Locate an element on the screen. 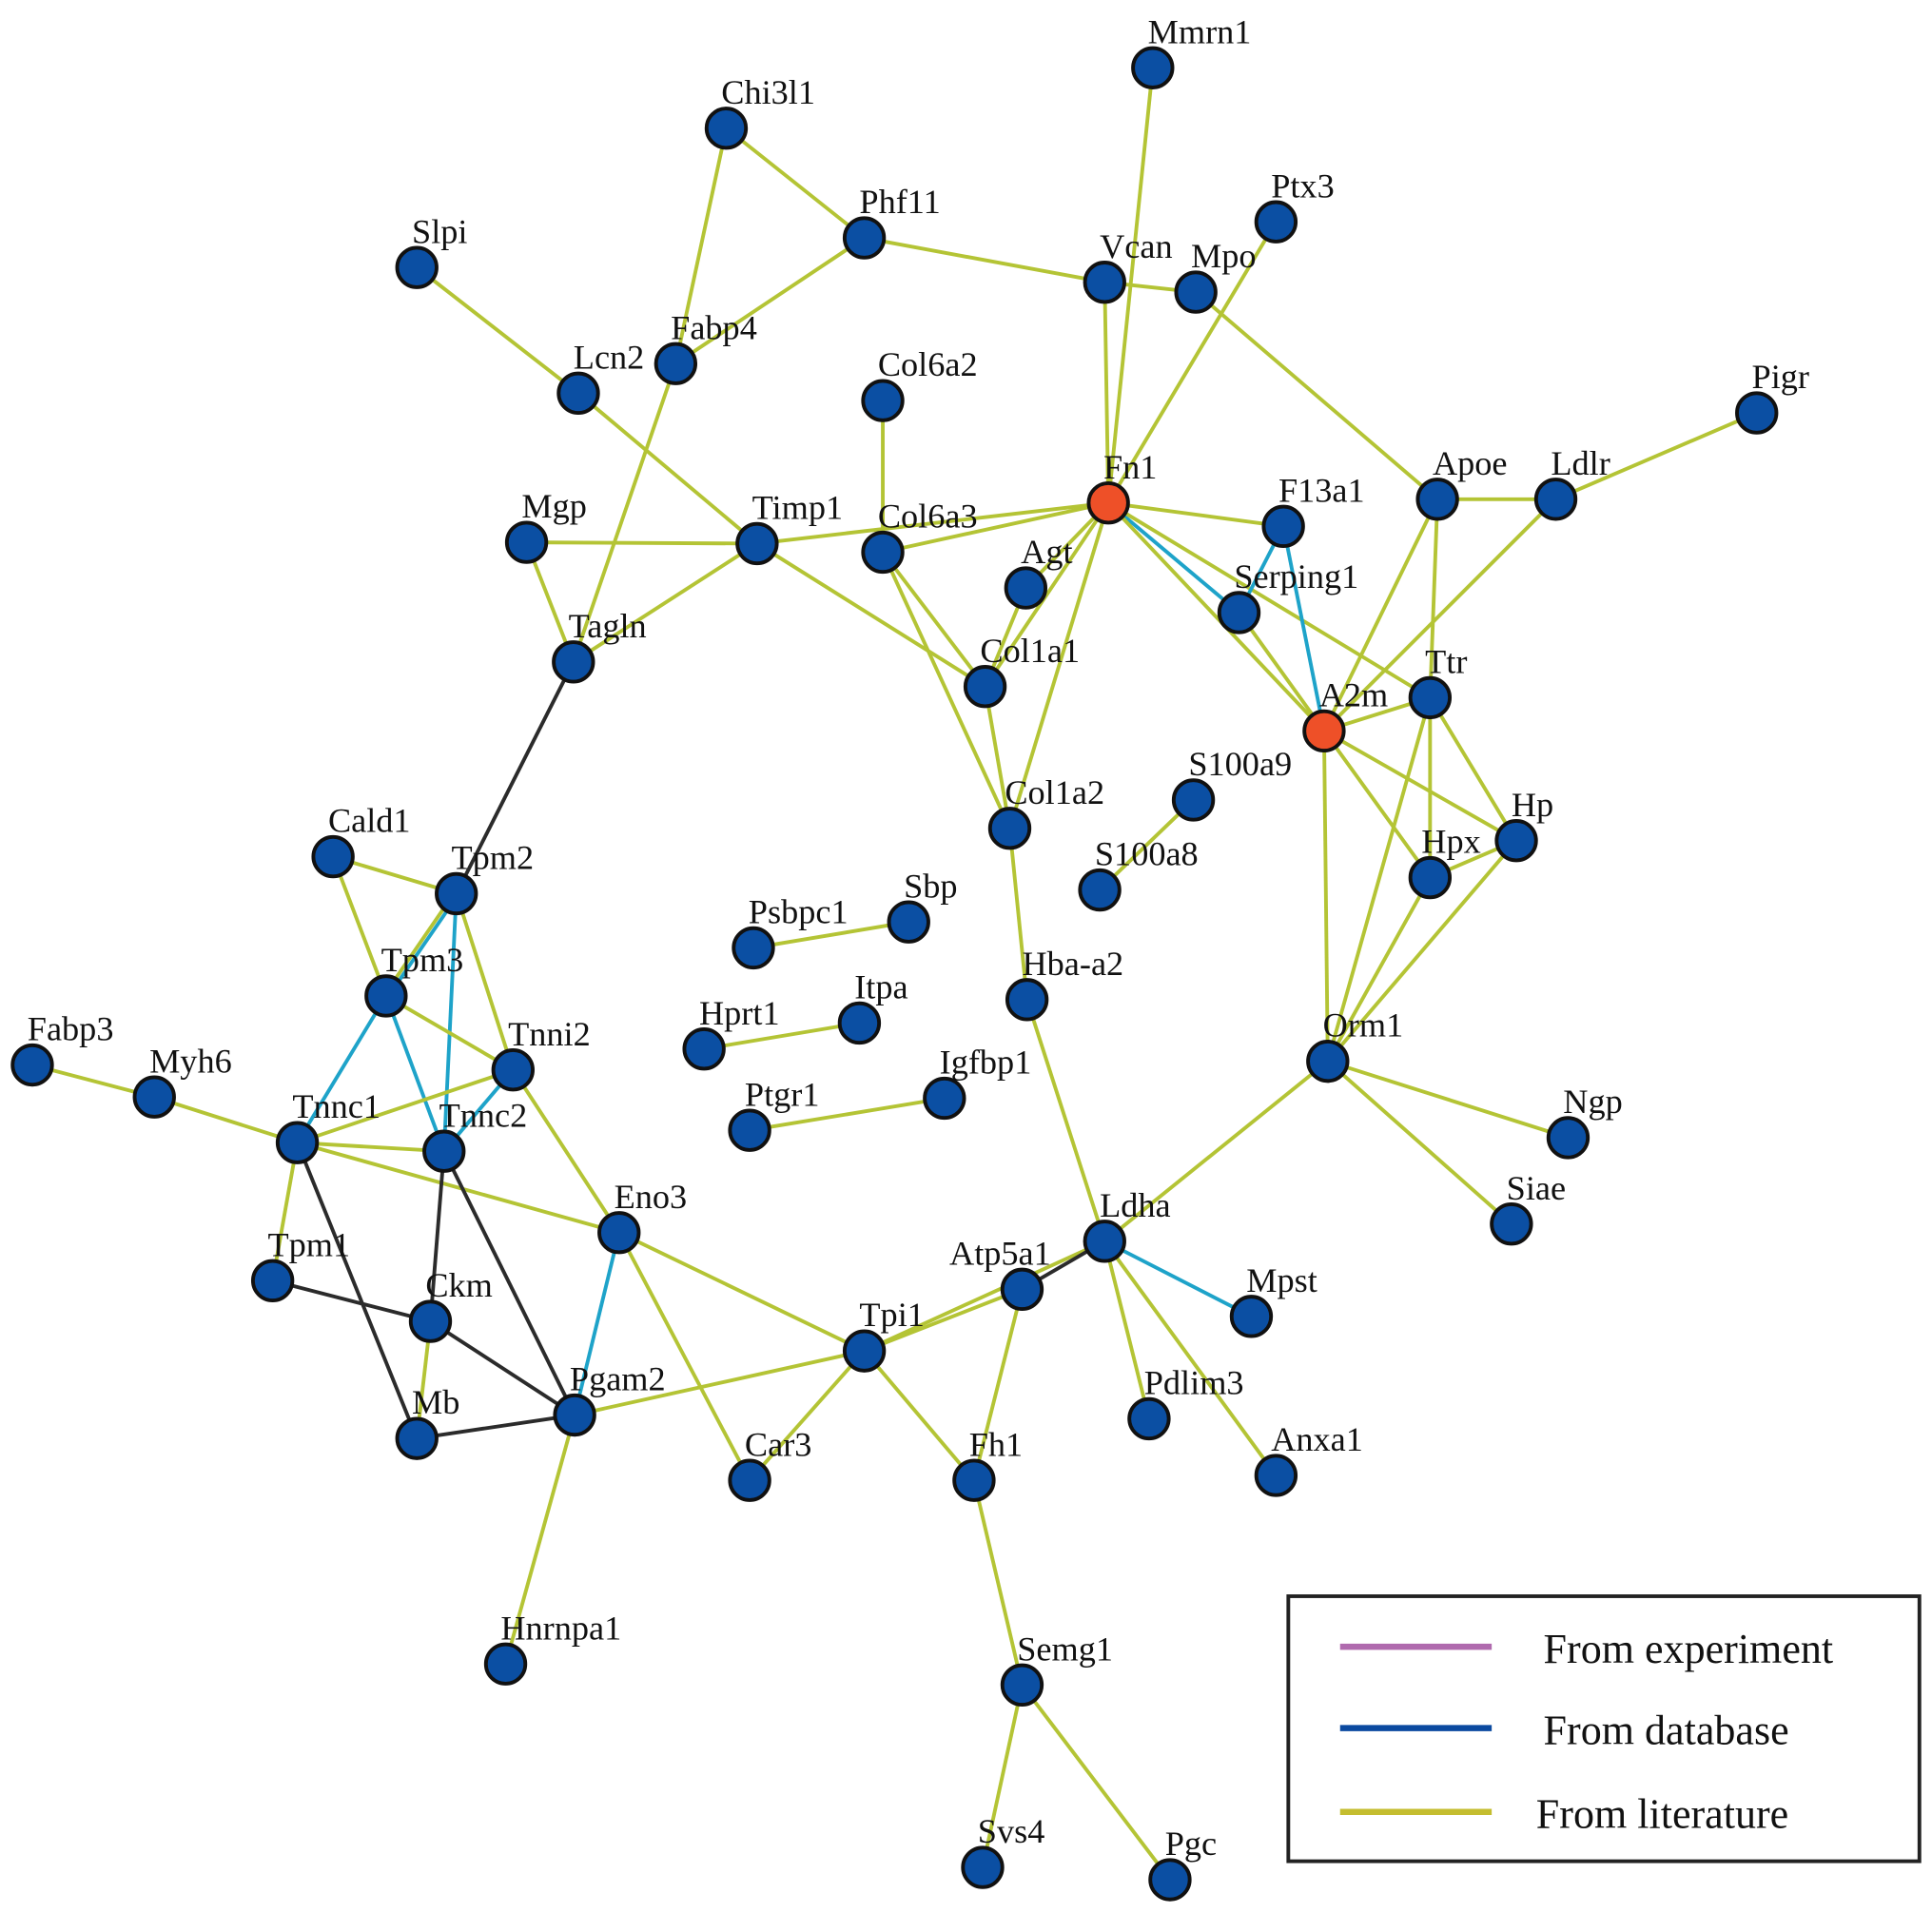 This screenshot has width=1932, height=1913. node-tagln: Tagln is located at coordinates (599, 645).